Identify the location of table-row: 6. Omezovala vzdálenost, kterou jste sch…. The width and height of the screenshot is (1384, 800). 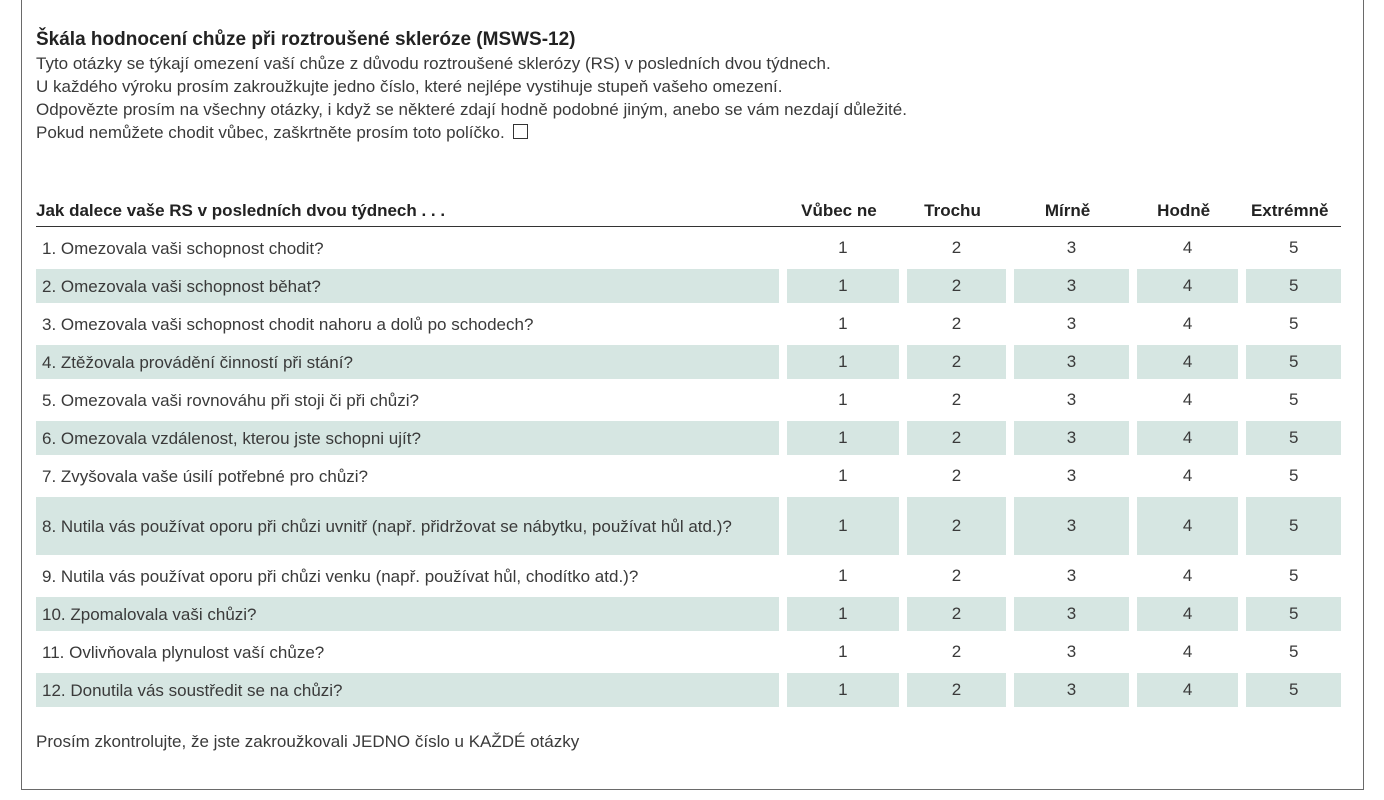
(689, 438).